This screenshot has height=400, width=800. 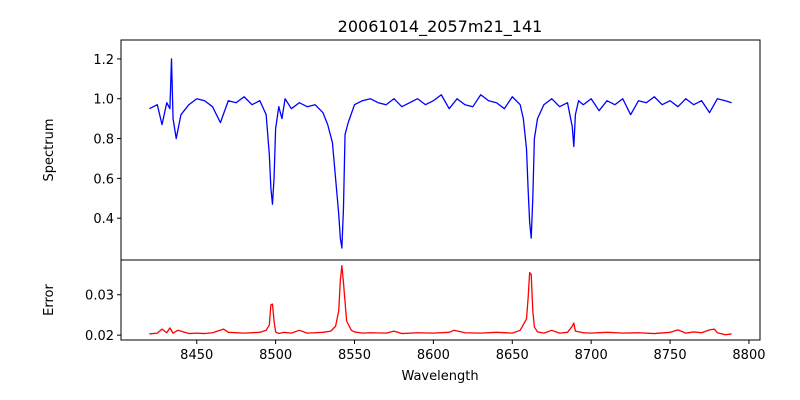 I want to click on x-tick-label: 8750, so click(x=670, y=355).